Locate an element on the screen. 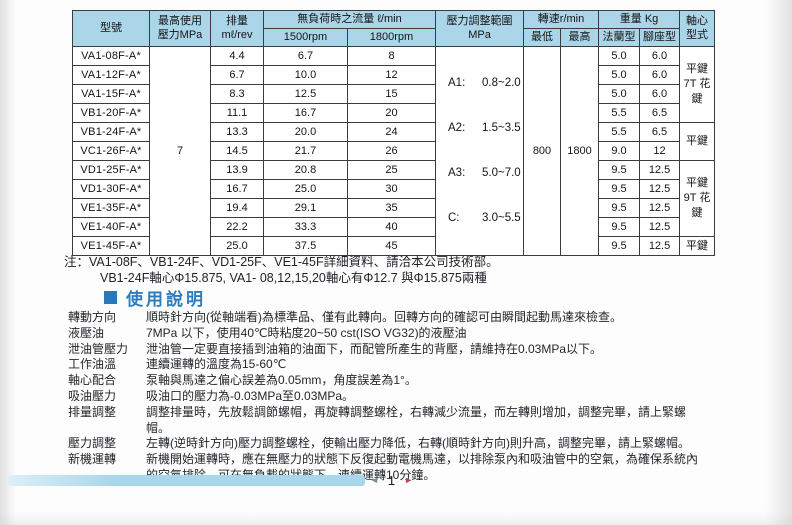  flow1800-cell: 24 is located at coordinates (391, 132).